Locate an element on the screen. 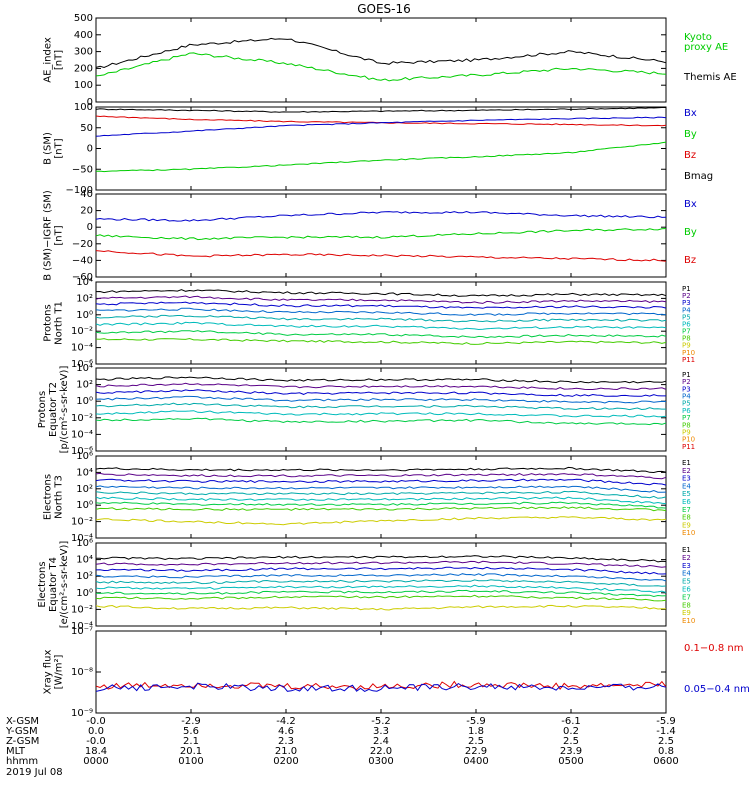 Image resolution: width=750 pixels, height=800 pixels. footer-row-label: X-GSM is located at coordinates (22, 721).